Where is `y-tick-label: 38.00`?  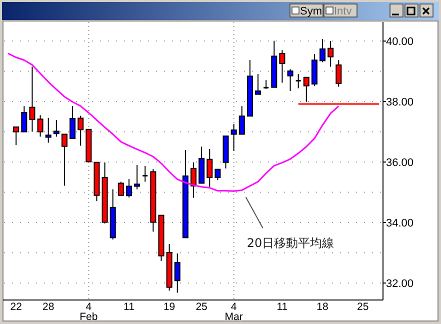 y-tick-label: 38.00 is located at coordinates (400, 102).